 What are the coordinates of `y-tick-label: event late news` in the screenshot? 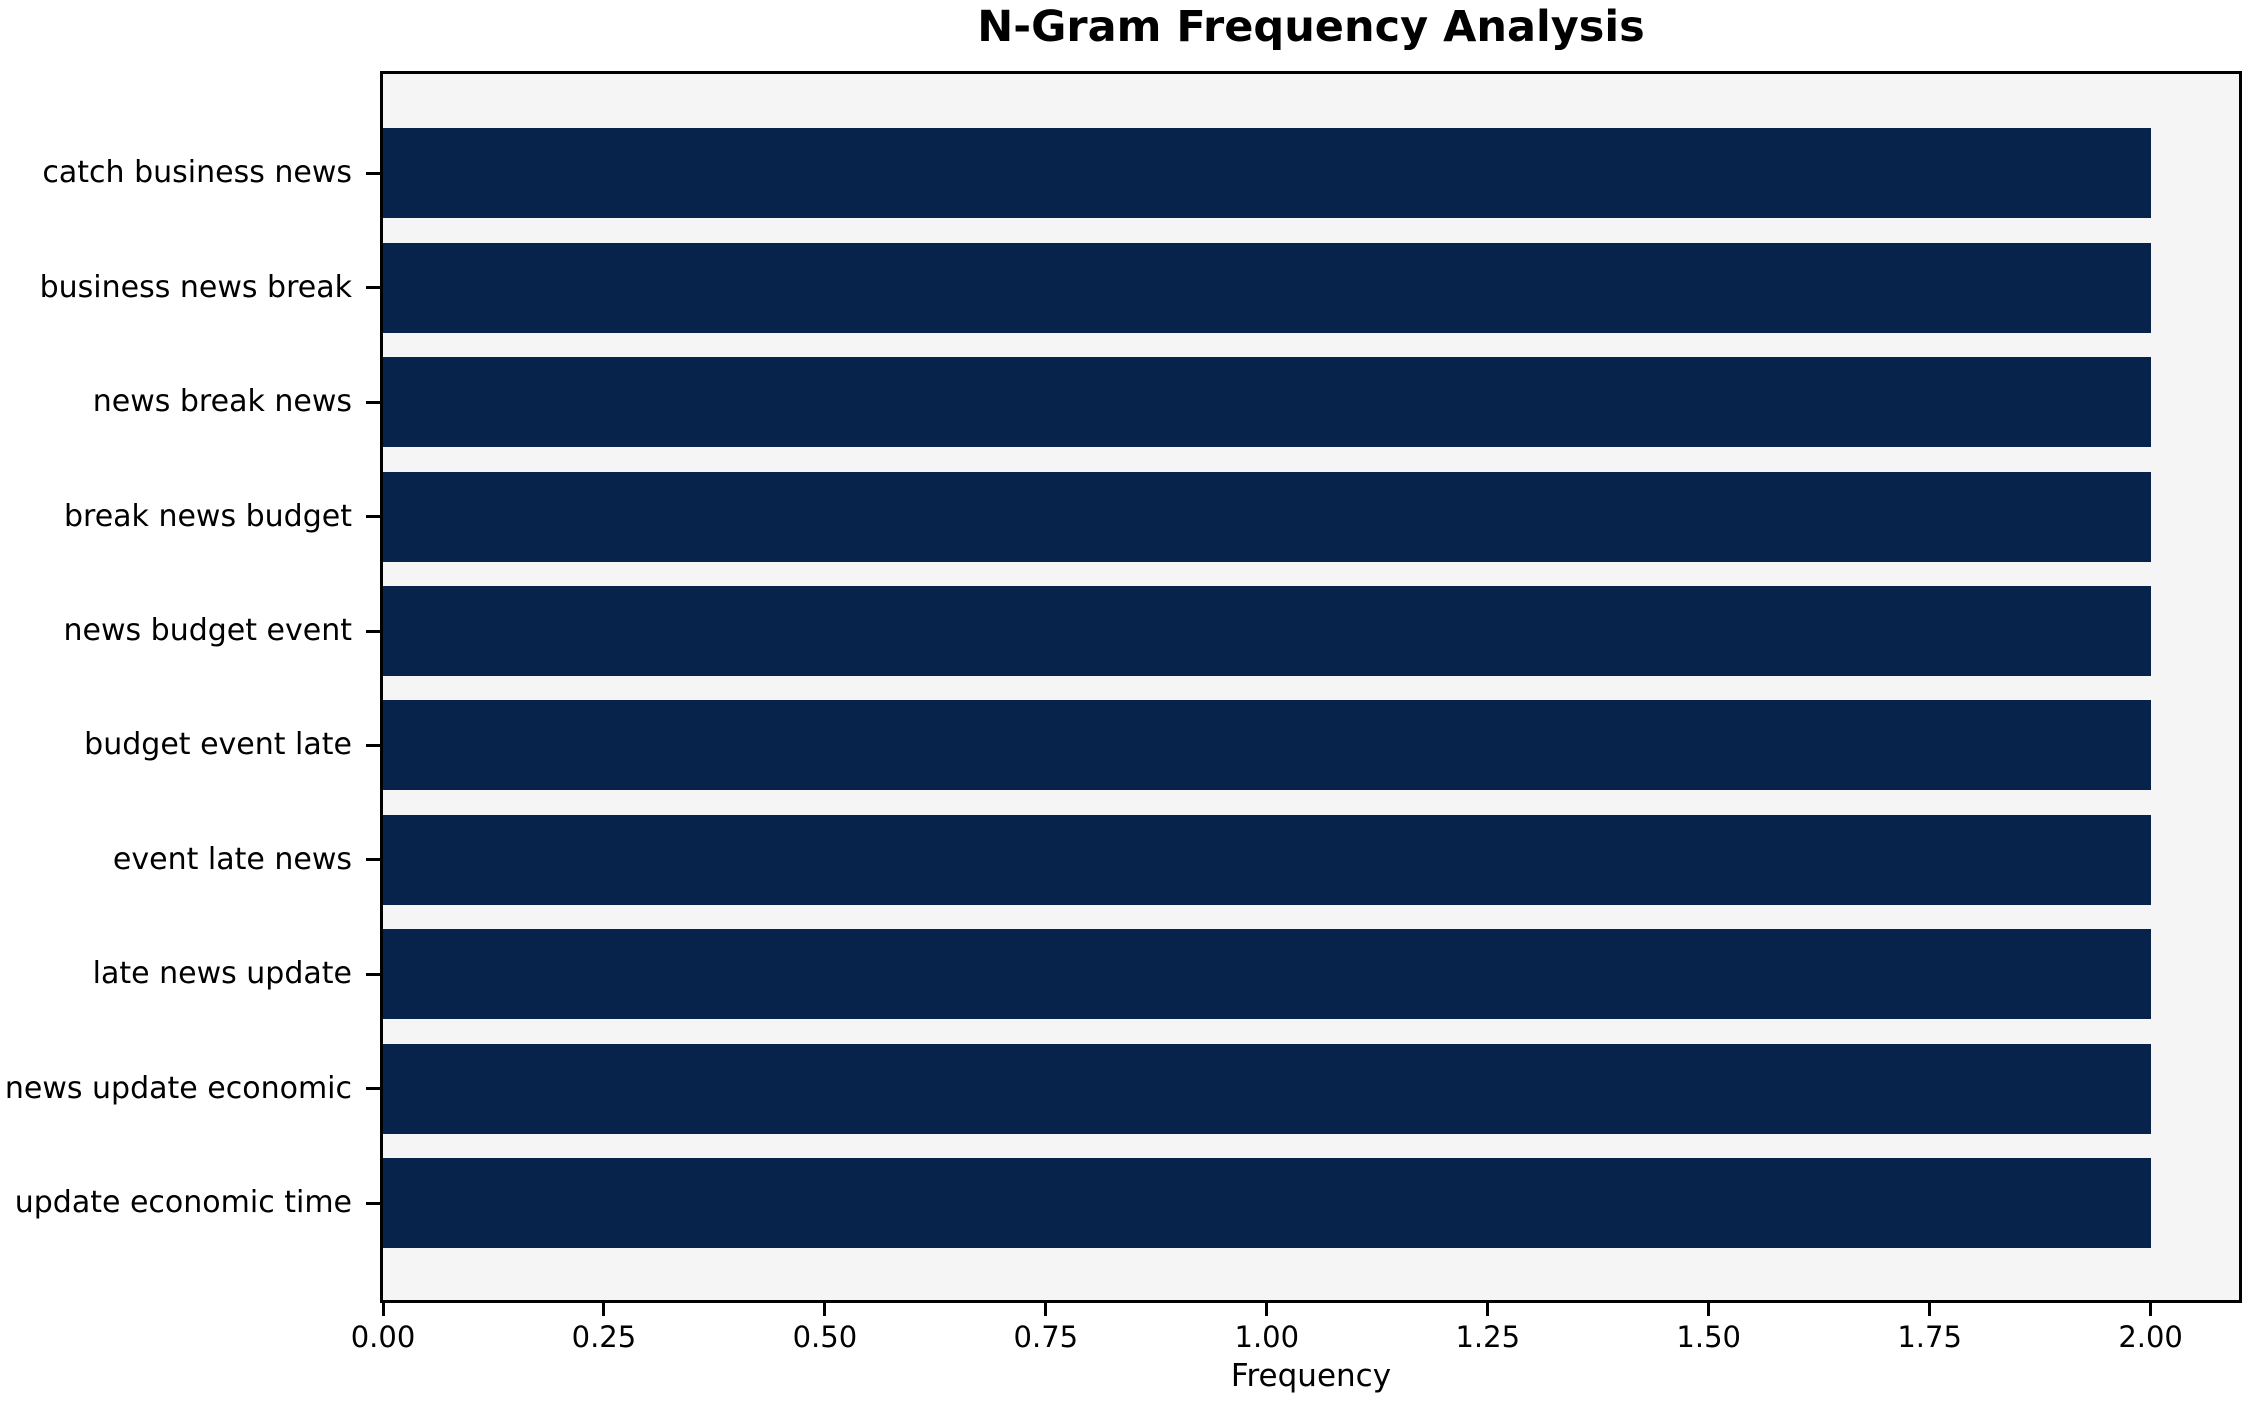 It's located at (232, 859).